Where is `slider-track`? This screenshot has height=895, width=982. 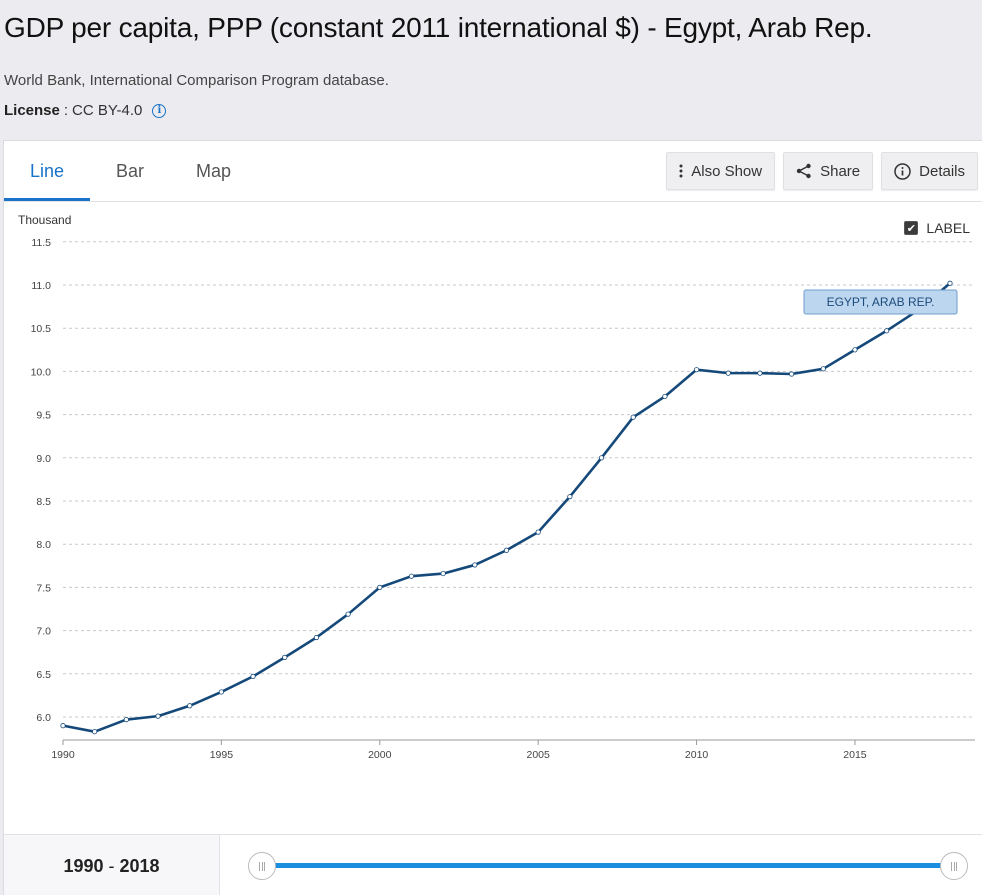
slider-track is located at coordinates (608, 865).